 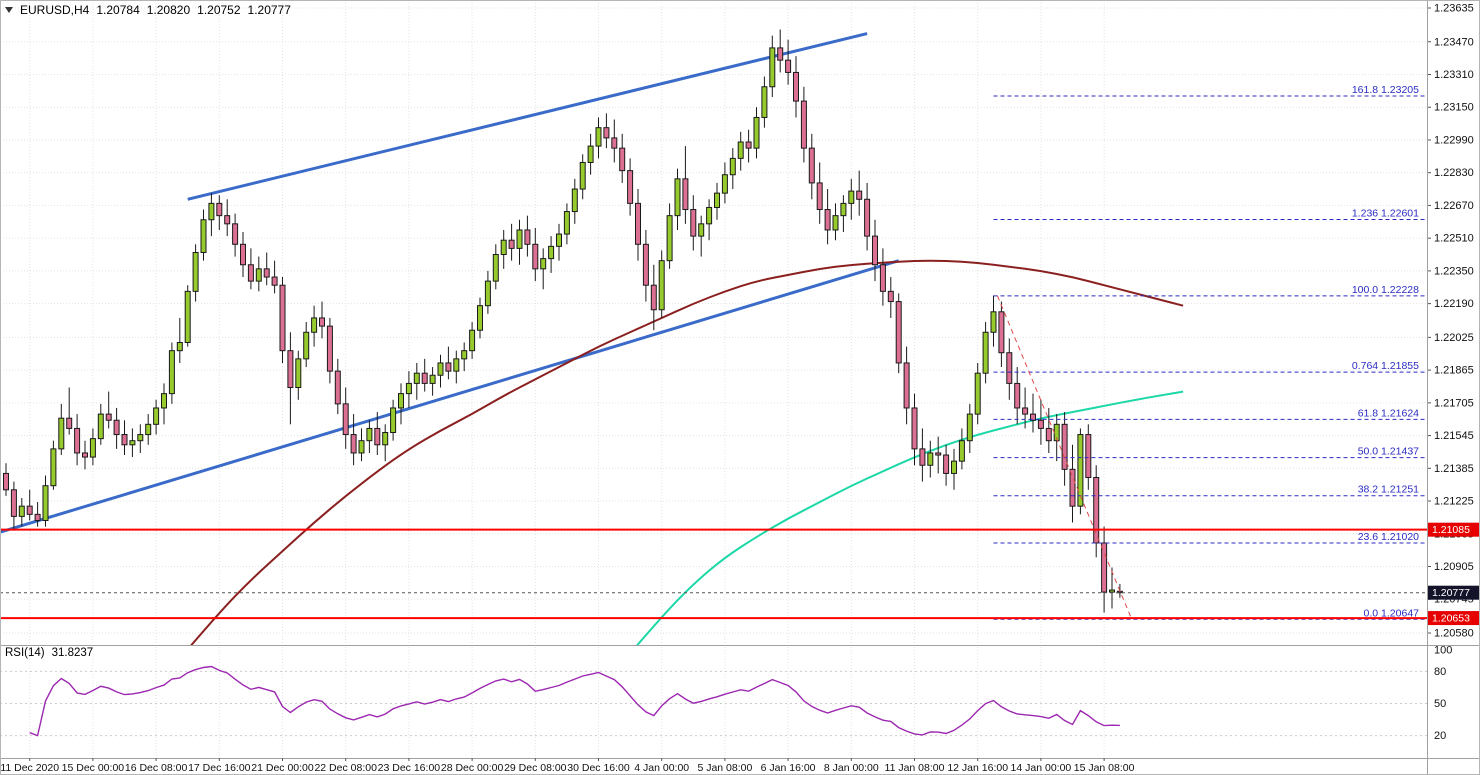 I want to click on svg-text: 14 Jan 00:00, so click(x=1041, y=768).